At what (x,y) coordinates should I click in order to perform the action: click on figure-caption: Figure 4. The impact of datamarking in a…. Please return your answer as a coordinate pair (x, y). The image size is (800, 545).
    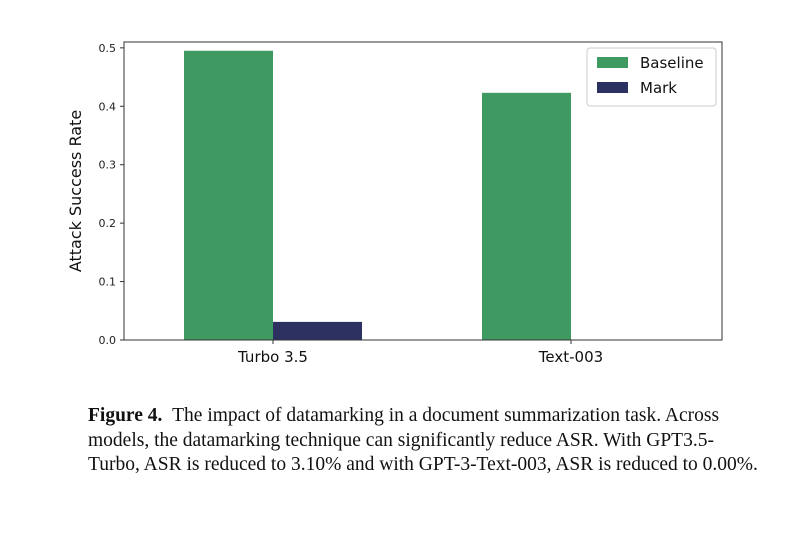
    Looking at the image, I should click on (424, 441).